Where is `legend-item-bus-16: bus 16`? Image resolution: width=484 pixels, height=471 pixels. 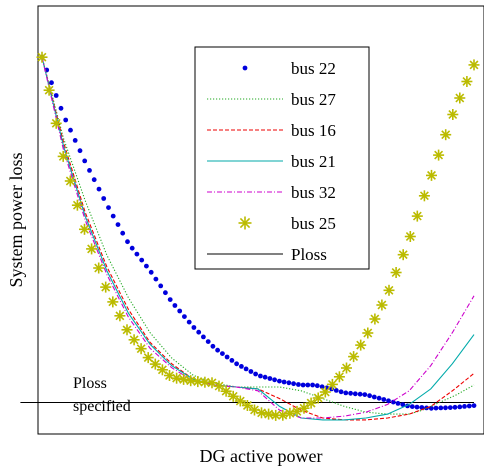 legend-item-bus-16: bus 16 is located at coordinates (271, 130).